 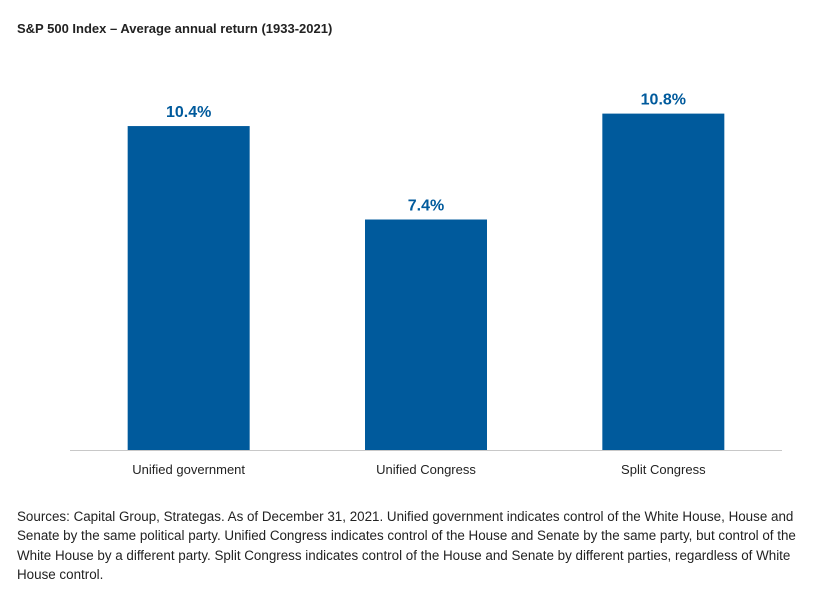 What do you see at coordinates (426, 153) in the screenshot?
I see `value-labels-group: 10.4% 7.4% 10.8%` at bounding box center [426, 153].